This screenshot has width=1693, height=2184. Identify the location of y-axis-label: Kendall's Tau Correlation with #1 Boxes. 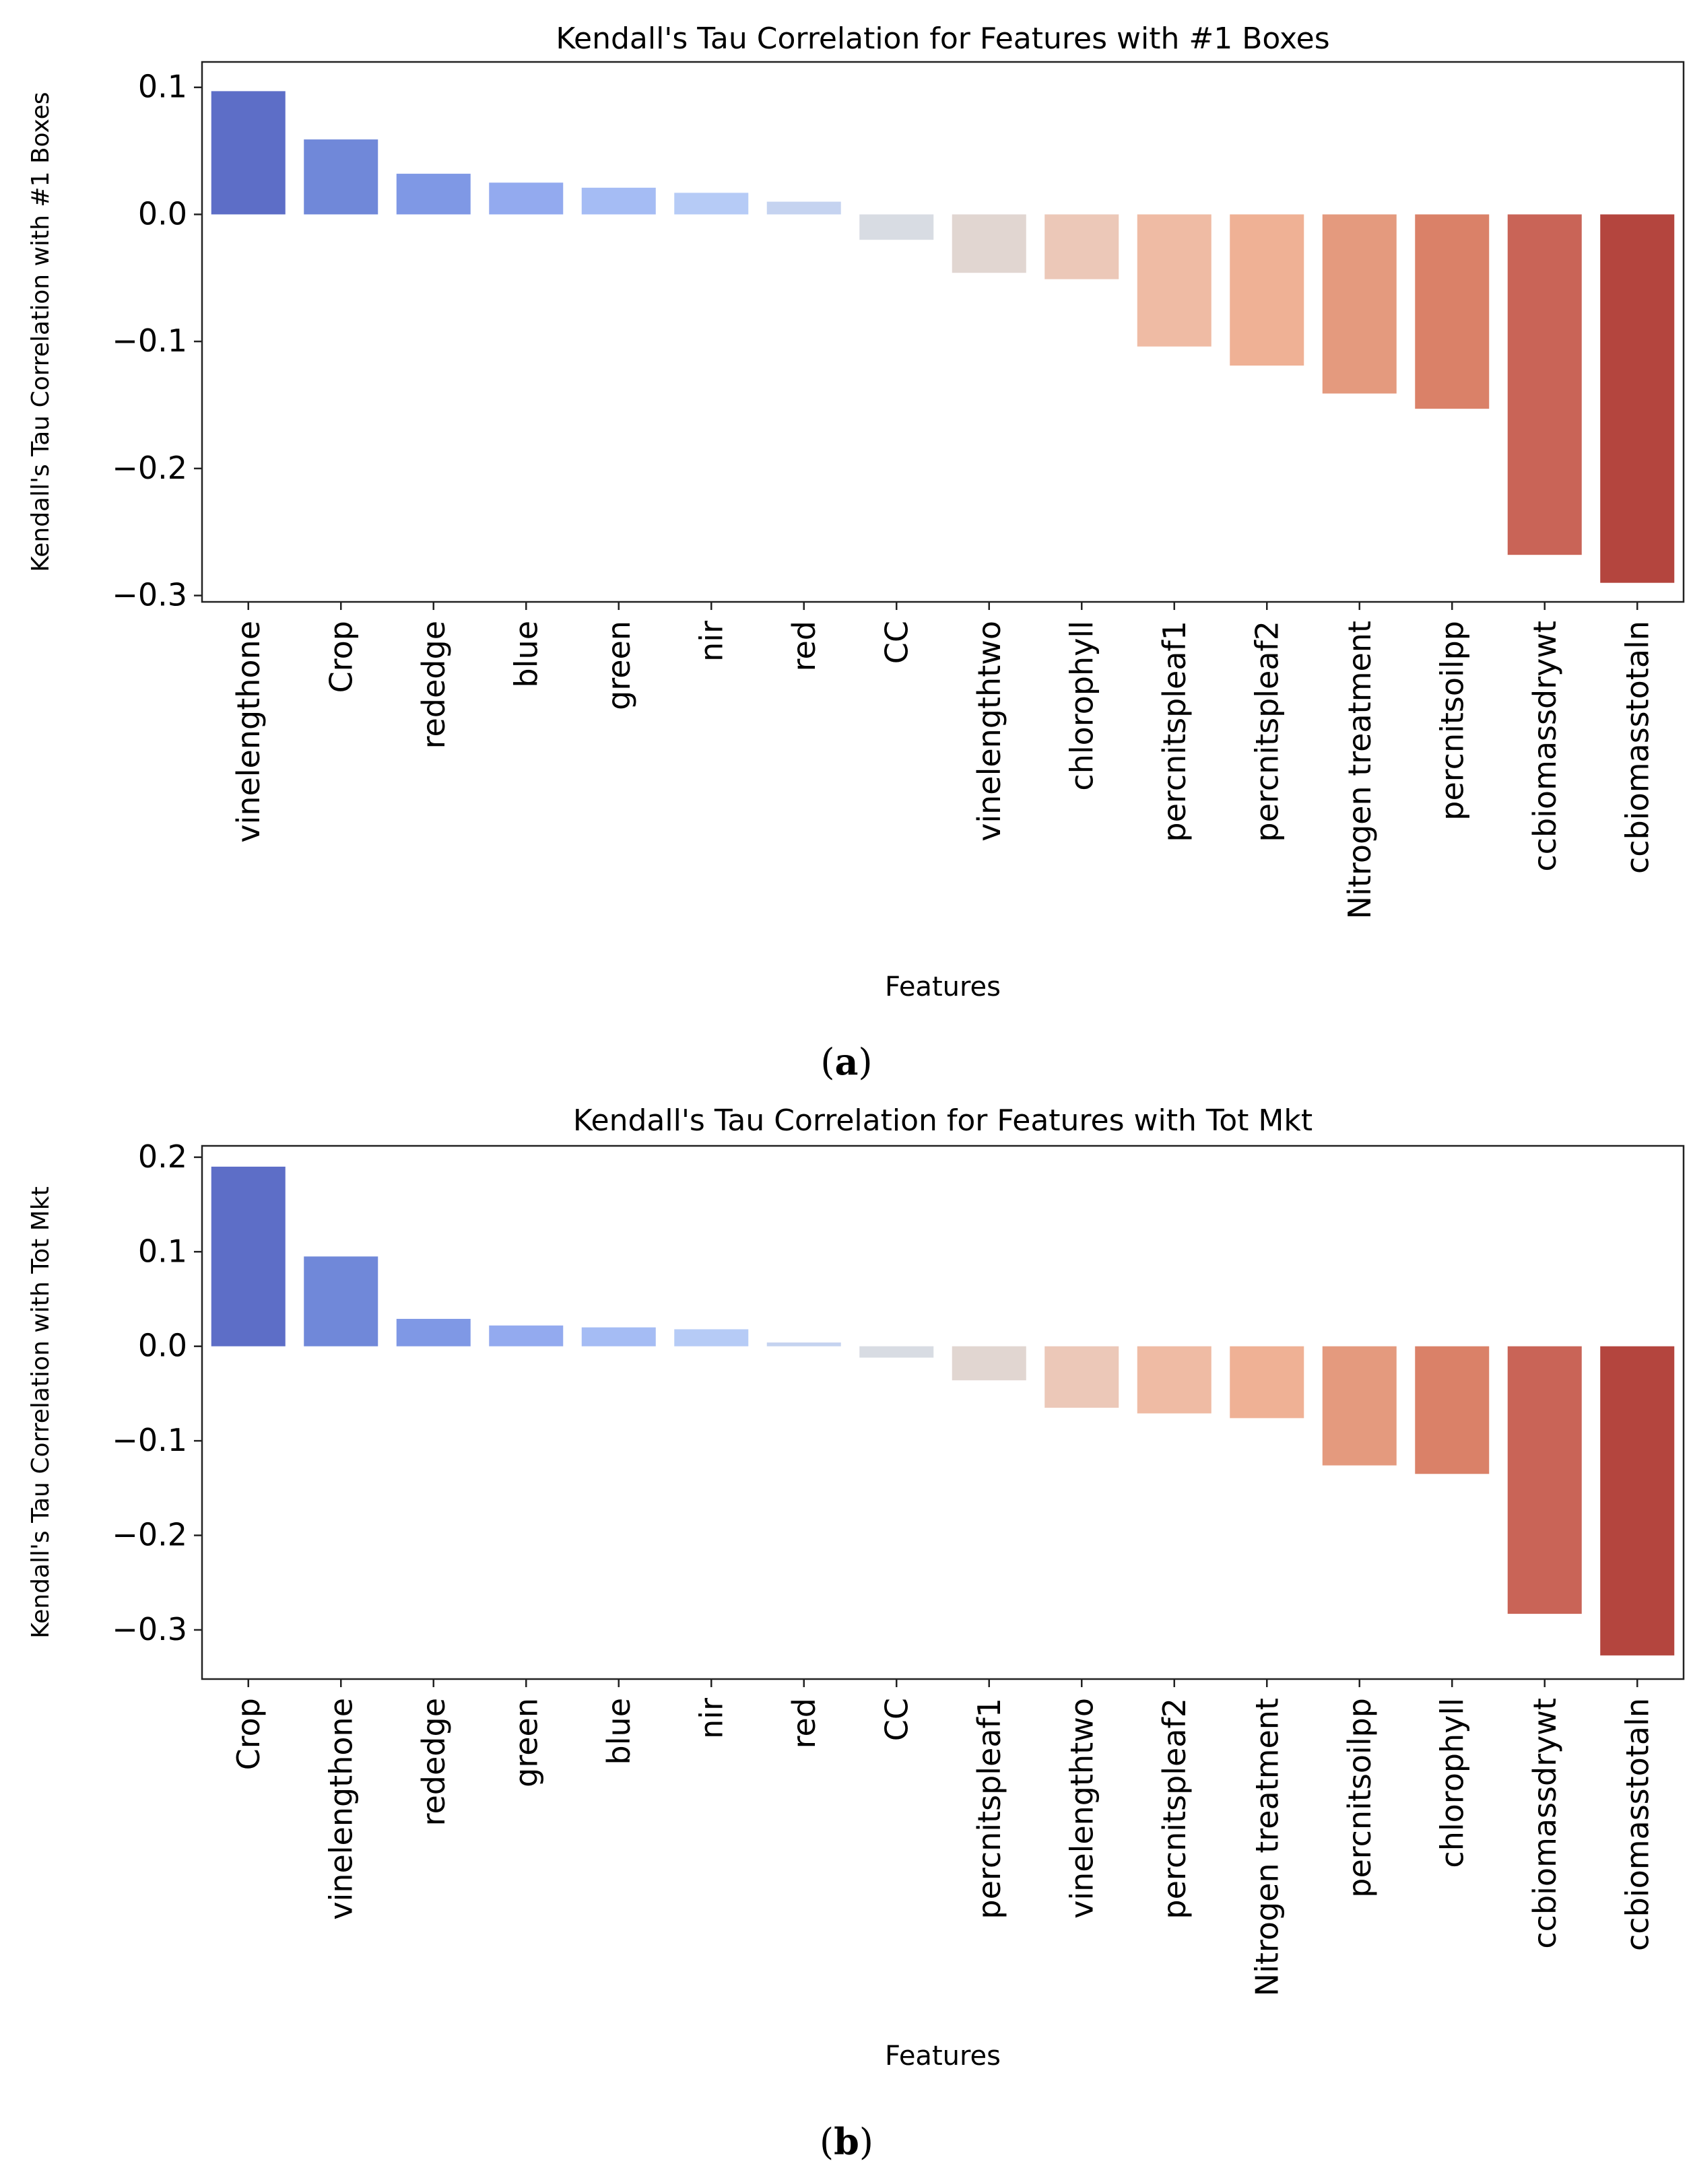
(41, 332).